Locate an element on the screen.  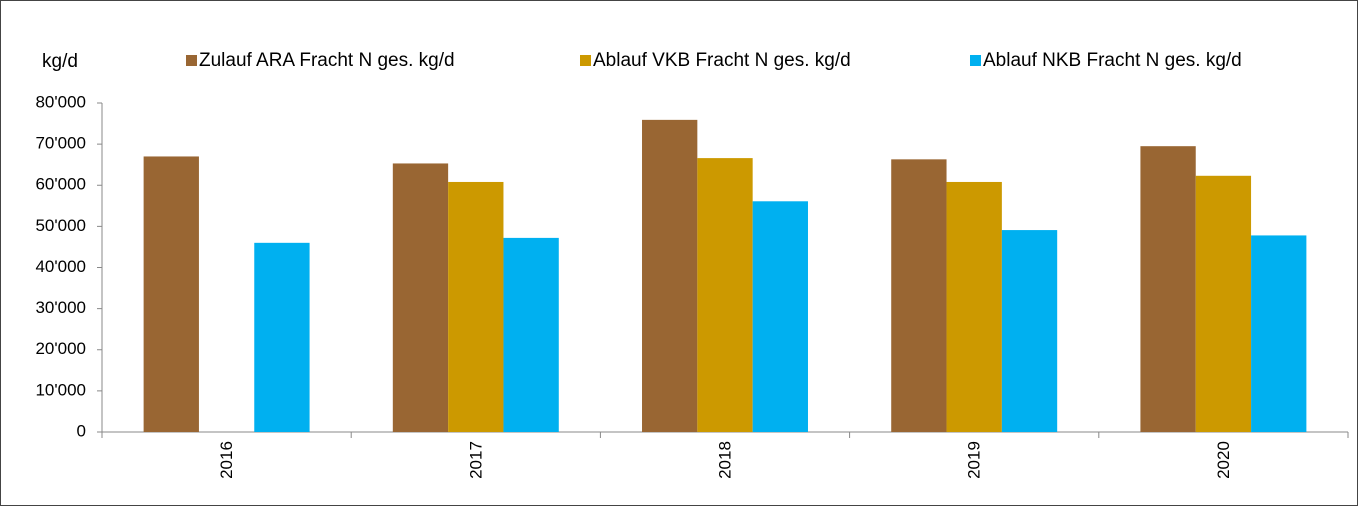
y-tick-label: 70'000 is located at coordinates (60, 143).